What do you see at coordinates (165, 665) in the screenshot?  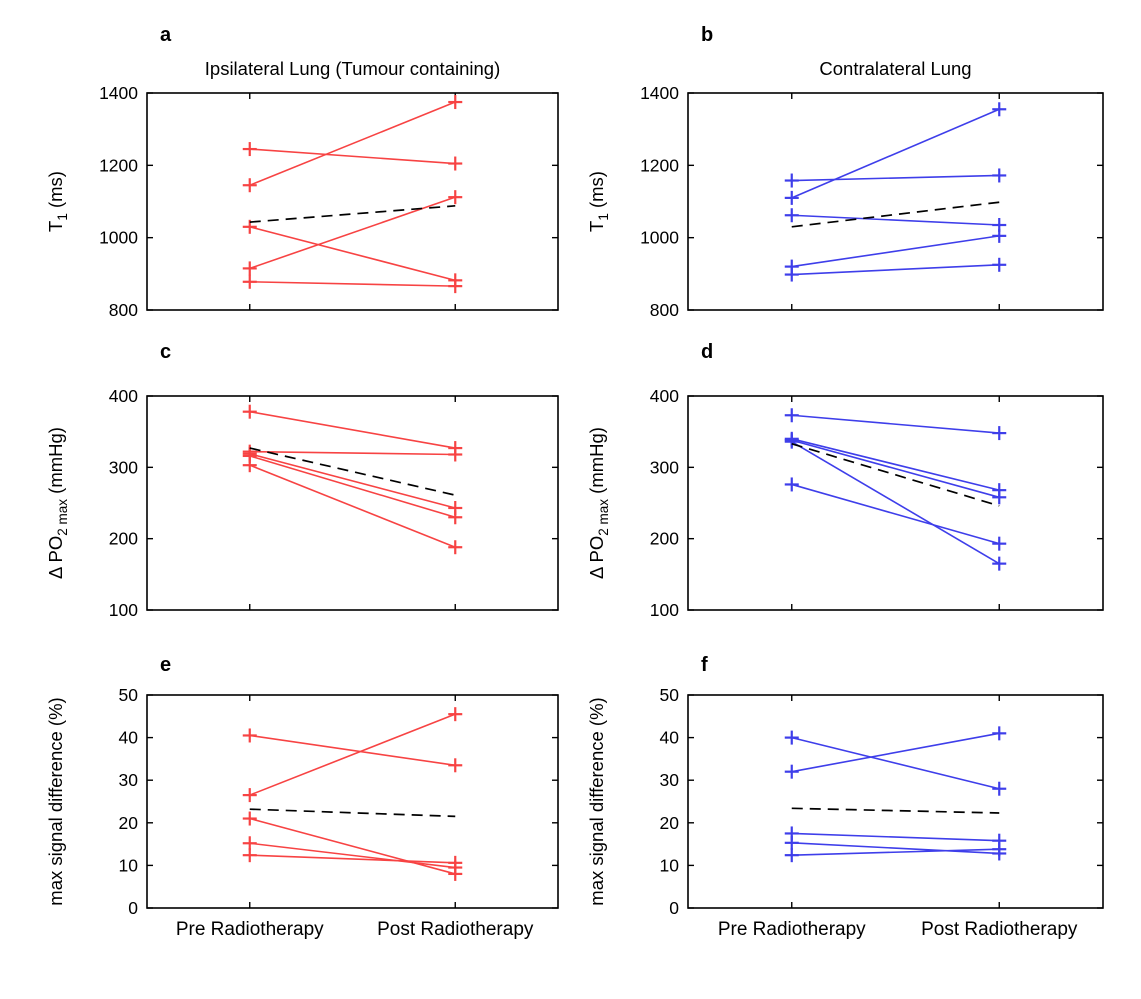 I see `panel-letter-e: e` at bounding box center [165, 665].